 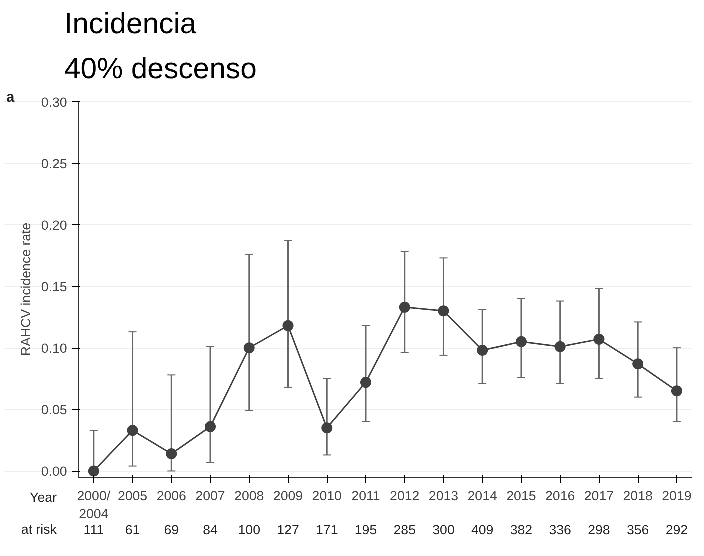 What do you see at coordinates (599, 530) in the screenshot?
I see `text: 298` at bounding box center [599, 530].